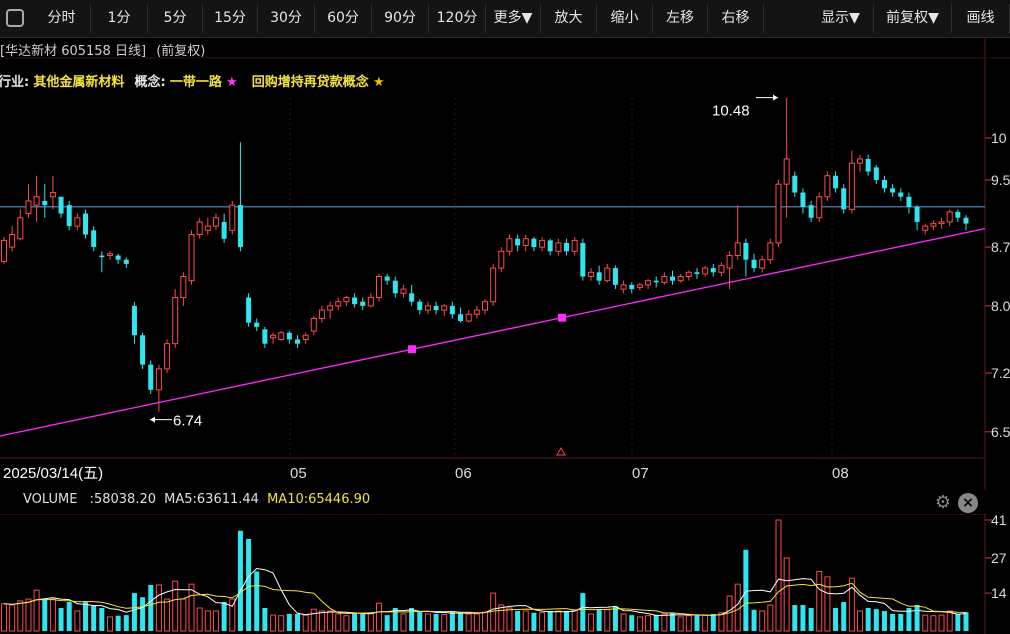 The height and width of the screenshot is (634, 1010). I want to click on tab-15min: 15分, so click(230, 18).